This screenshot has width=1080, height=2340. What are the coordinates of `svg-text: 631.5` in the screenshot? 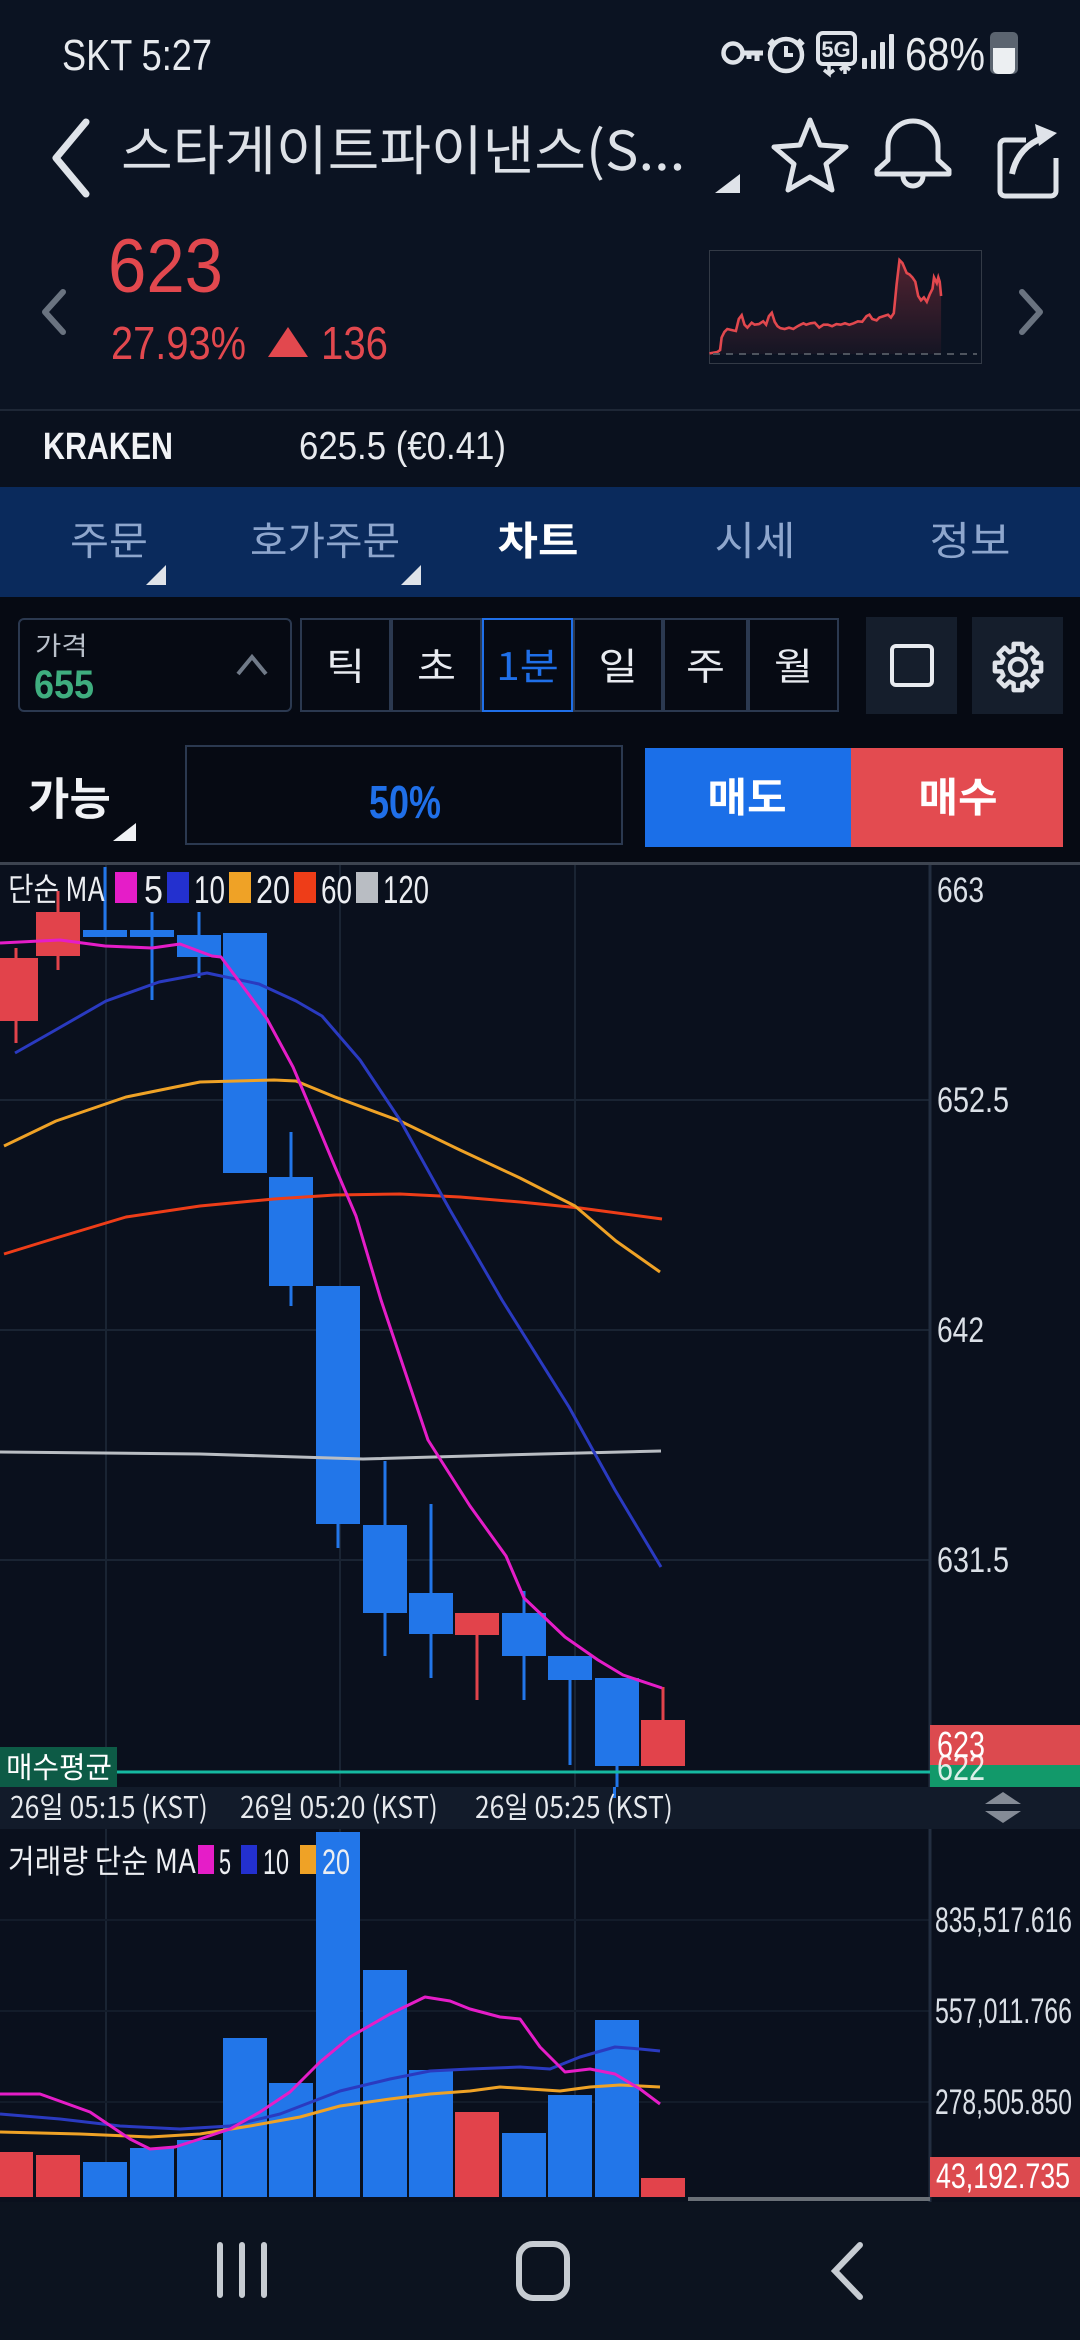 It's located at (973, 1560).